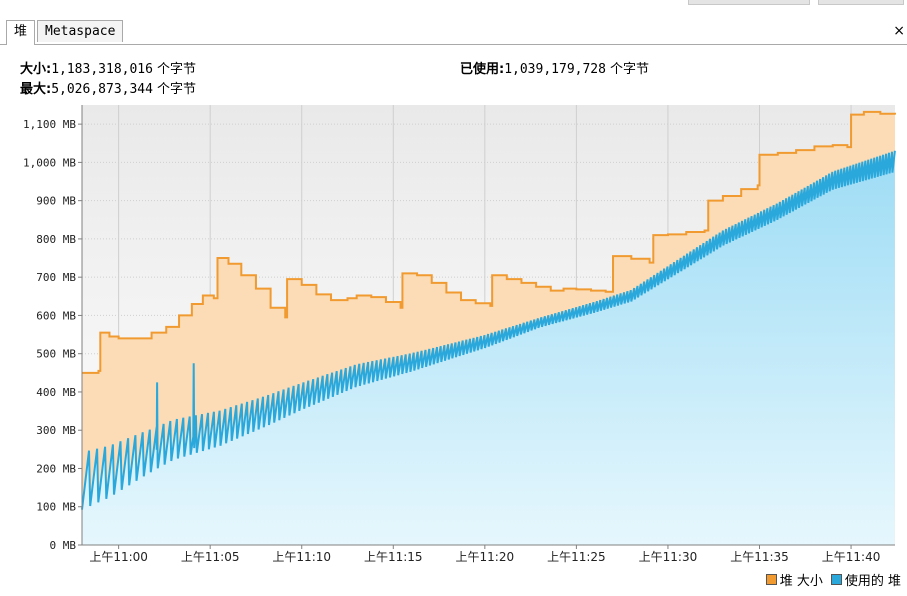 This screenshot has width=907, height=596. Describe the element at coordinates (102, 69) in the screenshot. I see `heap-size-value: 1,183,318,016` at that location.